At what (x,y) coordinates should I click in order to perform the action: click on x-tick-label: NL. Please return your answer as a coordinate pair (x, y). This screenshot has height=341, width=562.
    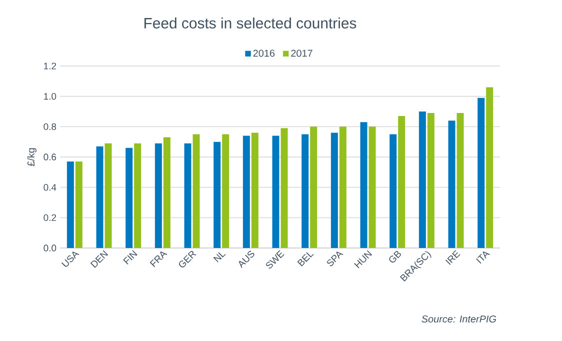
    Looking at the image, I should click on (219, 257).